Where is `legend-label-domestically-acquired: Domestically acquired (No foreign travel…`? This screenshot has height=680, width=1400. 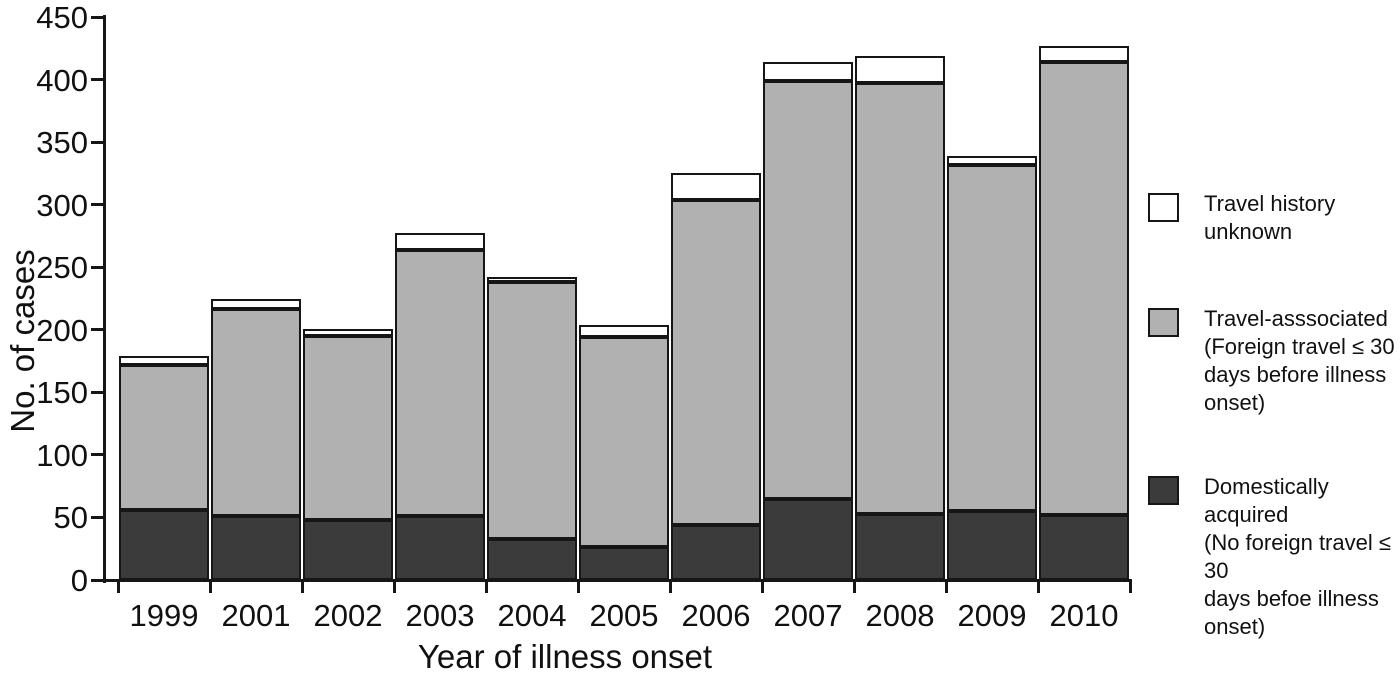
legend-label-domestically-acquired: Domestically acquired (No foreign travel… is located at coordinates (1297, 556).